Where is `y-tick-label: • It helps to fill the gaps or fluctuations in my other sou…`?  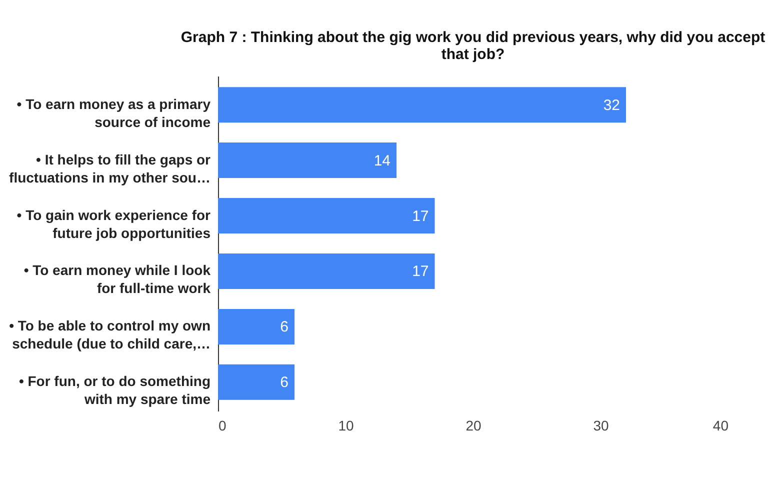
y-tick-label: • It helps to fill the gaps or fluctuations in my other sou… is located at coordinates (110, 168).